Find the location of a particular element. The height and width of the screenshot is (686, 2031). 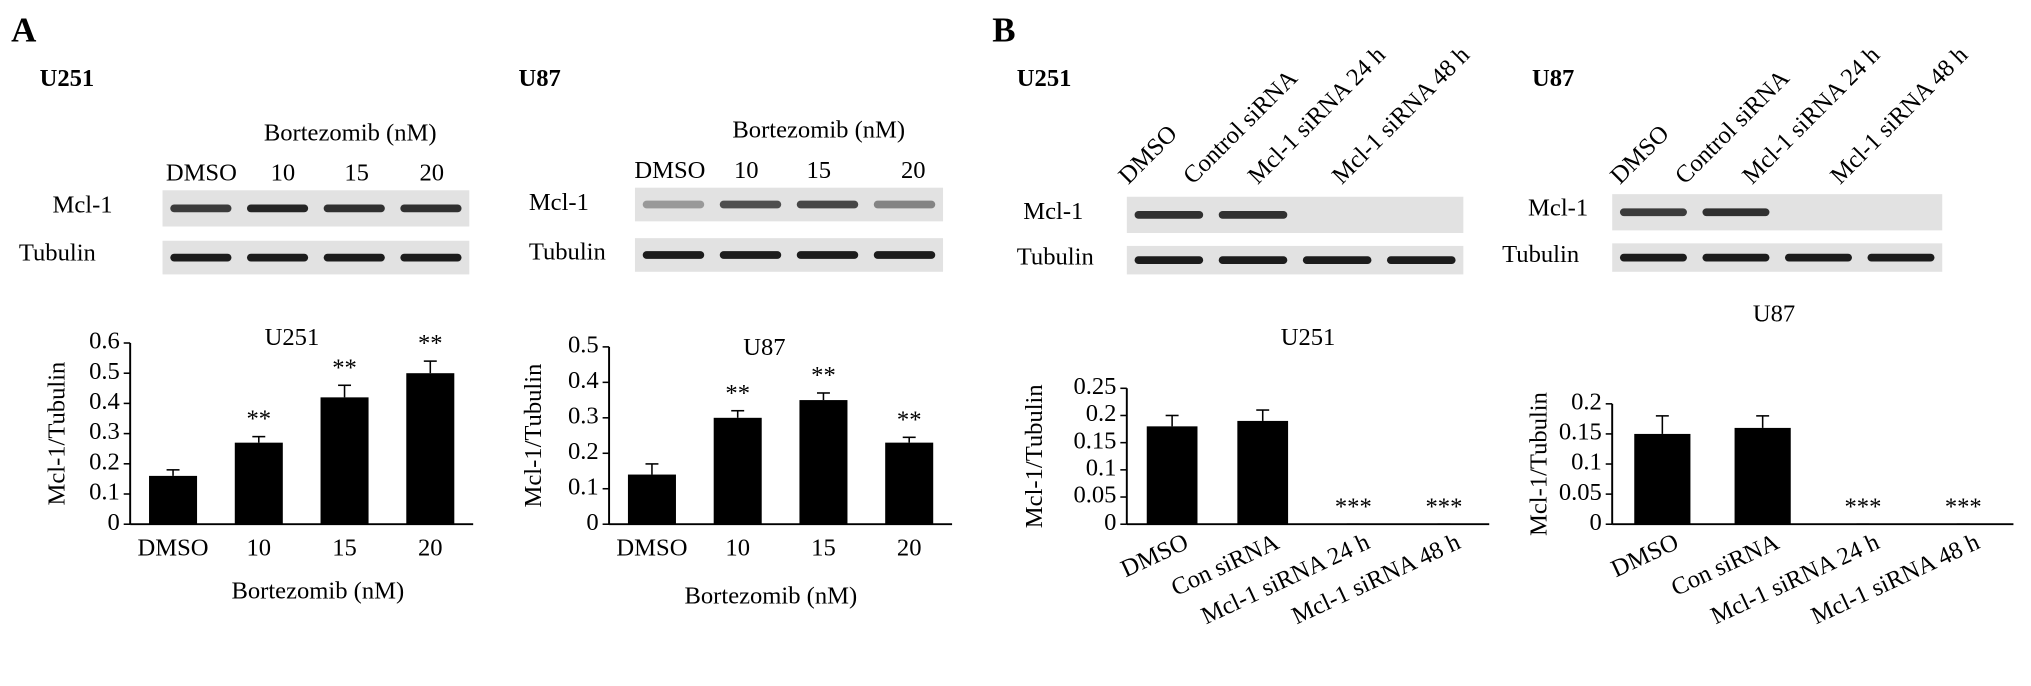

cell-line-label: U251 is located at coordinates (67, 78).